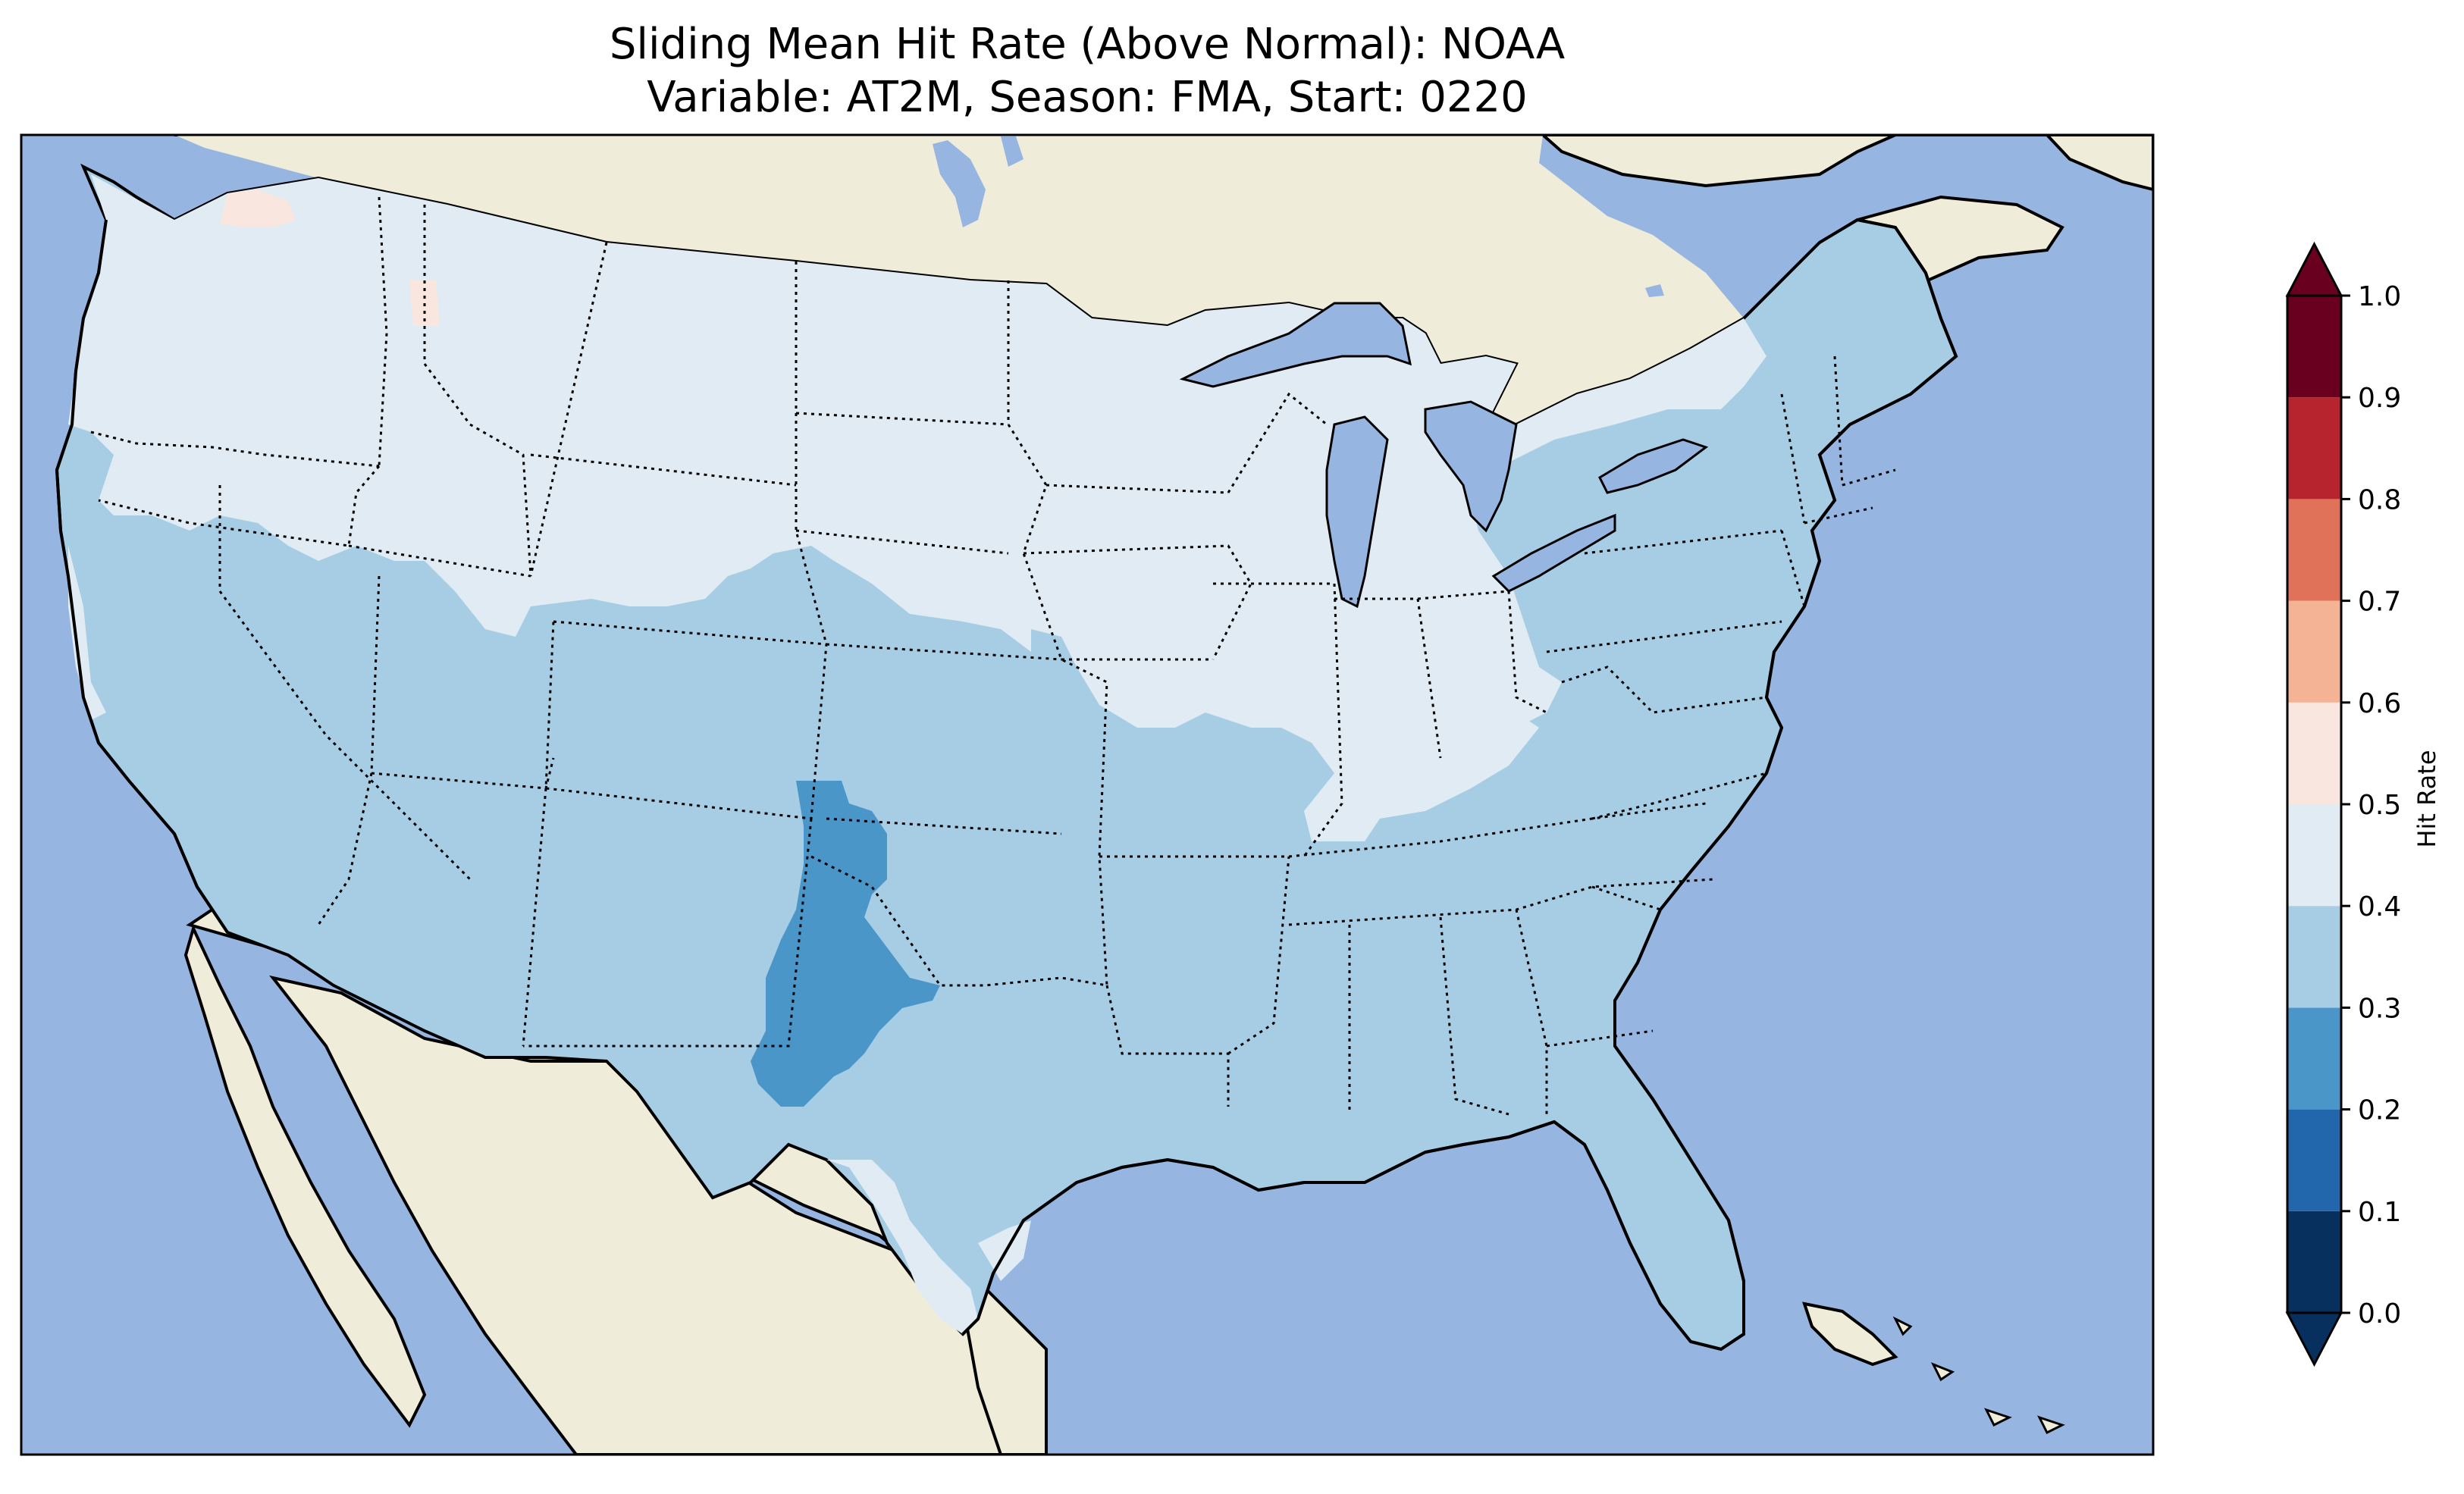 The width and height of the screenshot is (2464, 1494). Describe the element at coordinates (1448, 766) in the screenshot. I see `region-0-4-ohio-valley` at that location.